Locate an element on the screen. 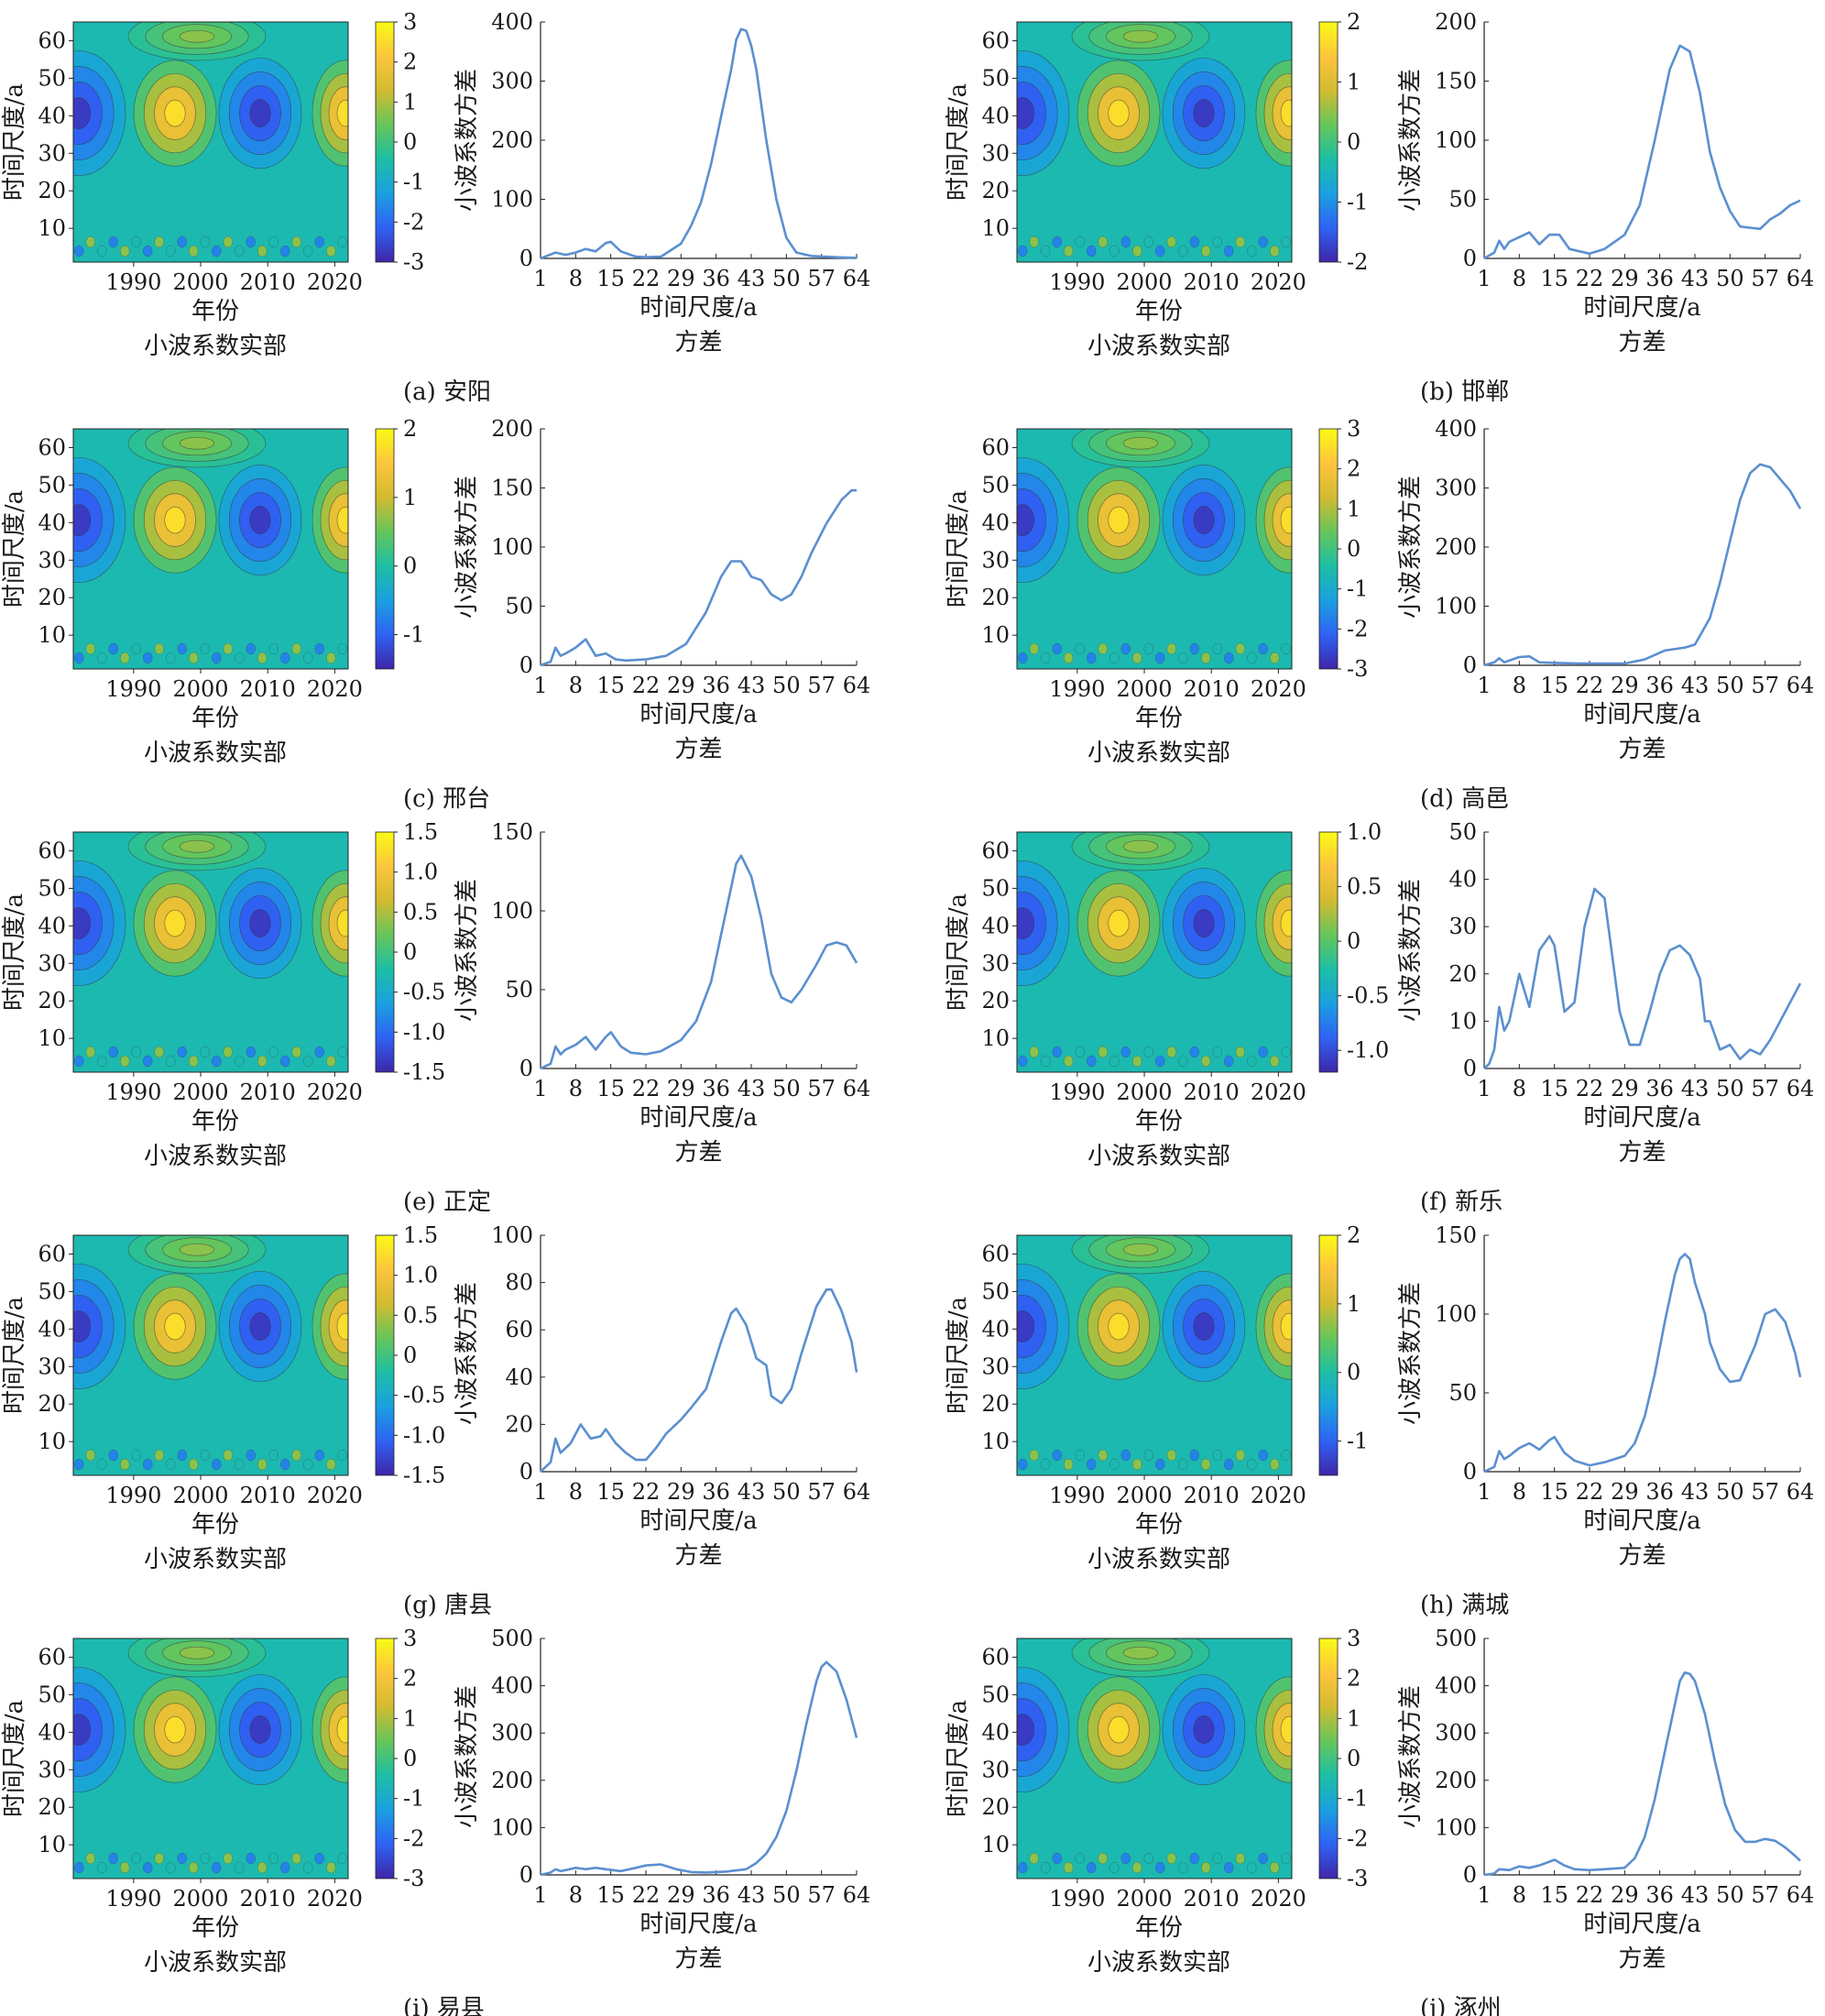  colorbar-tick: 0.5 is located at coordinates (420, 912).